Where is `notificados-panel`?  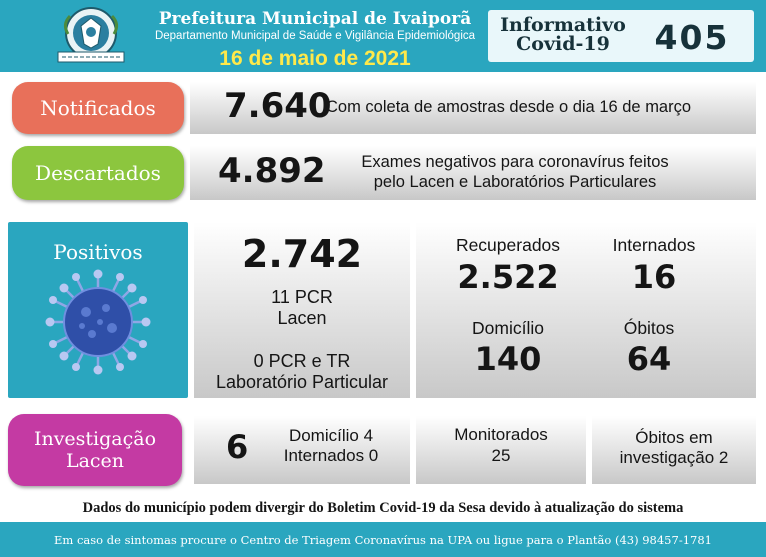
notificados-panel is located at coordinates (473, 108).